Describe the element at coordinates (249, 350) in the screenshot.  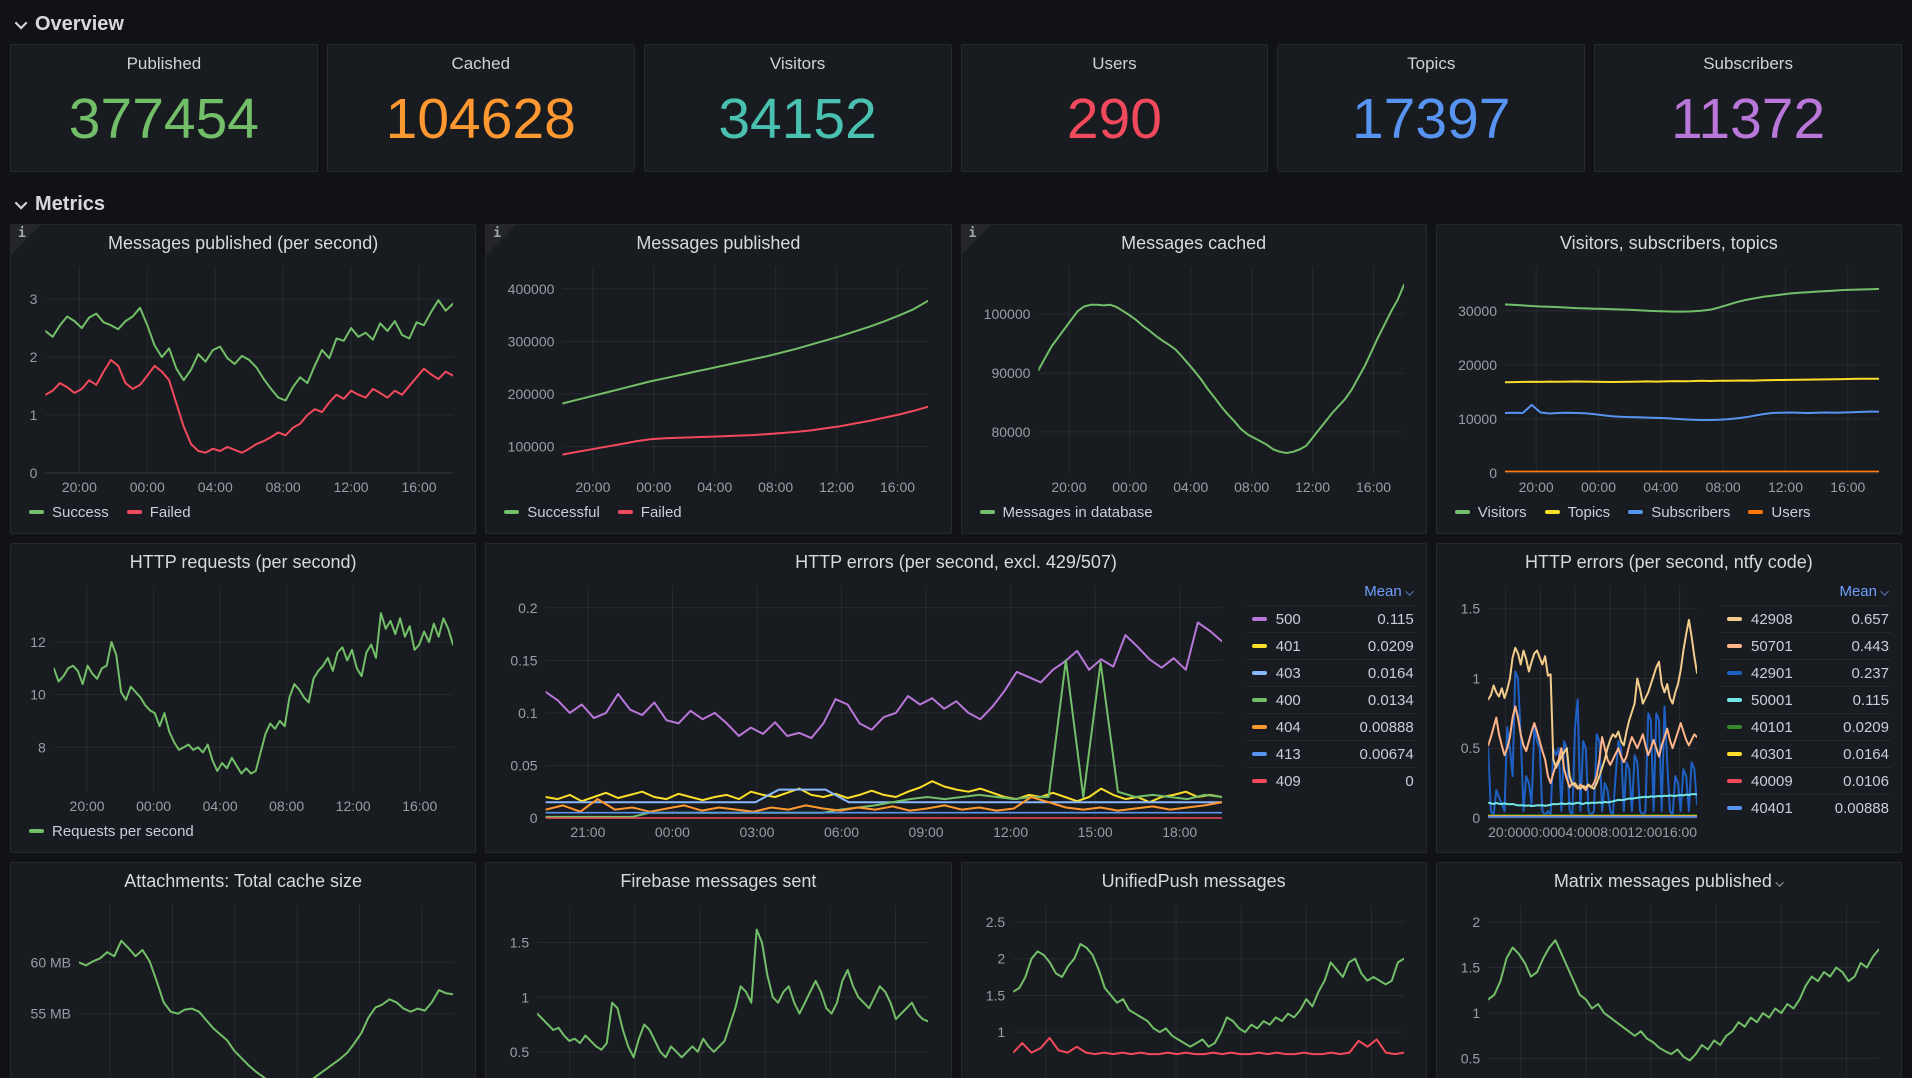
I see `series-line-Success` at that location.